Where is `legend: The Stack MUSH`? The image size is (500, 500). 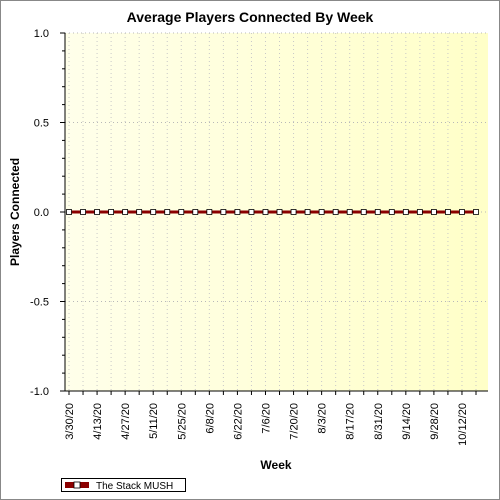 legend: The Stack MUSH is located at coordinates (123, 485).